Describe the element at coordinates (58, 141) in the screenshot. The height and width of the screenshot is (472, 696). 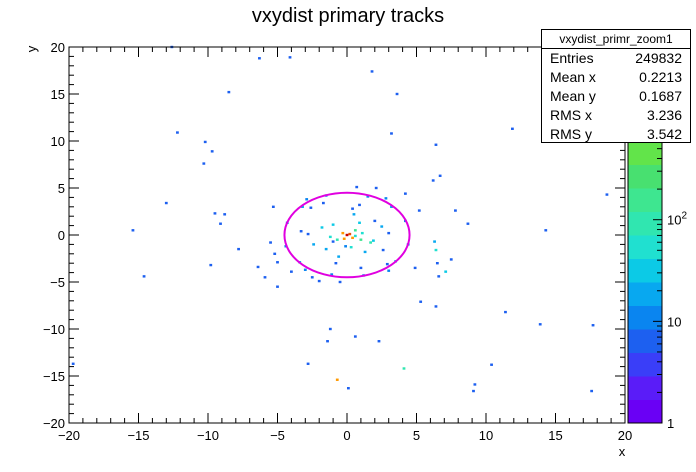
I see `y-tick-label: 10` at that location.